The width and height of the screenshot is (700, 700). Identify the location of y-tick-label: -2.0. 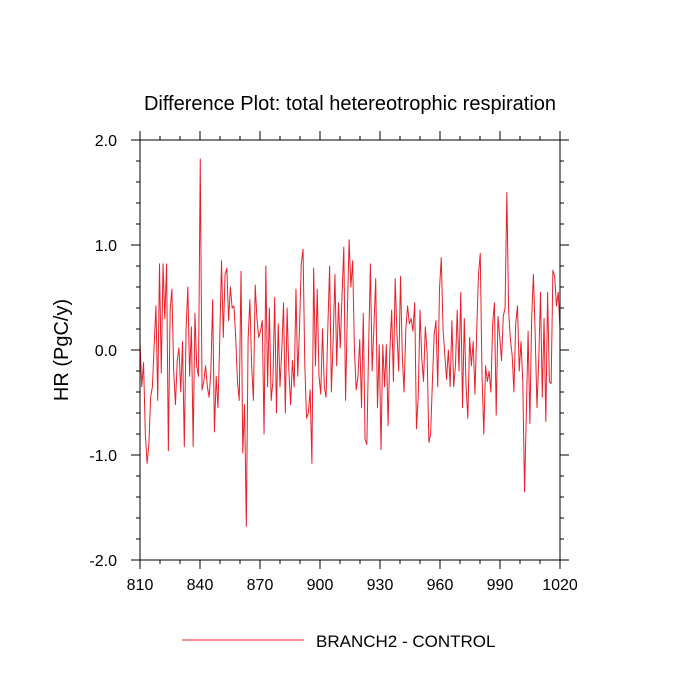
(103, 561).